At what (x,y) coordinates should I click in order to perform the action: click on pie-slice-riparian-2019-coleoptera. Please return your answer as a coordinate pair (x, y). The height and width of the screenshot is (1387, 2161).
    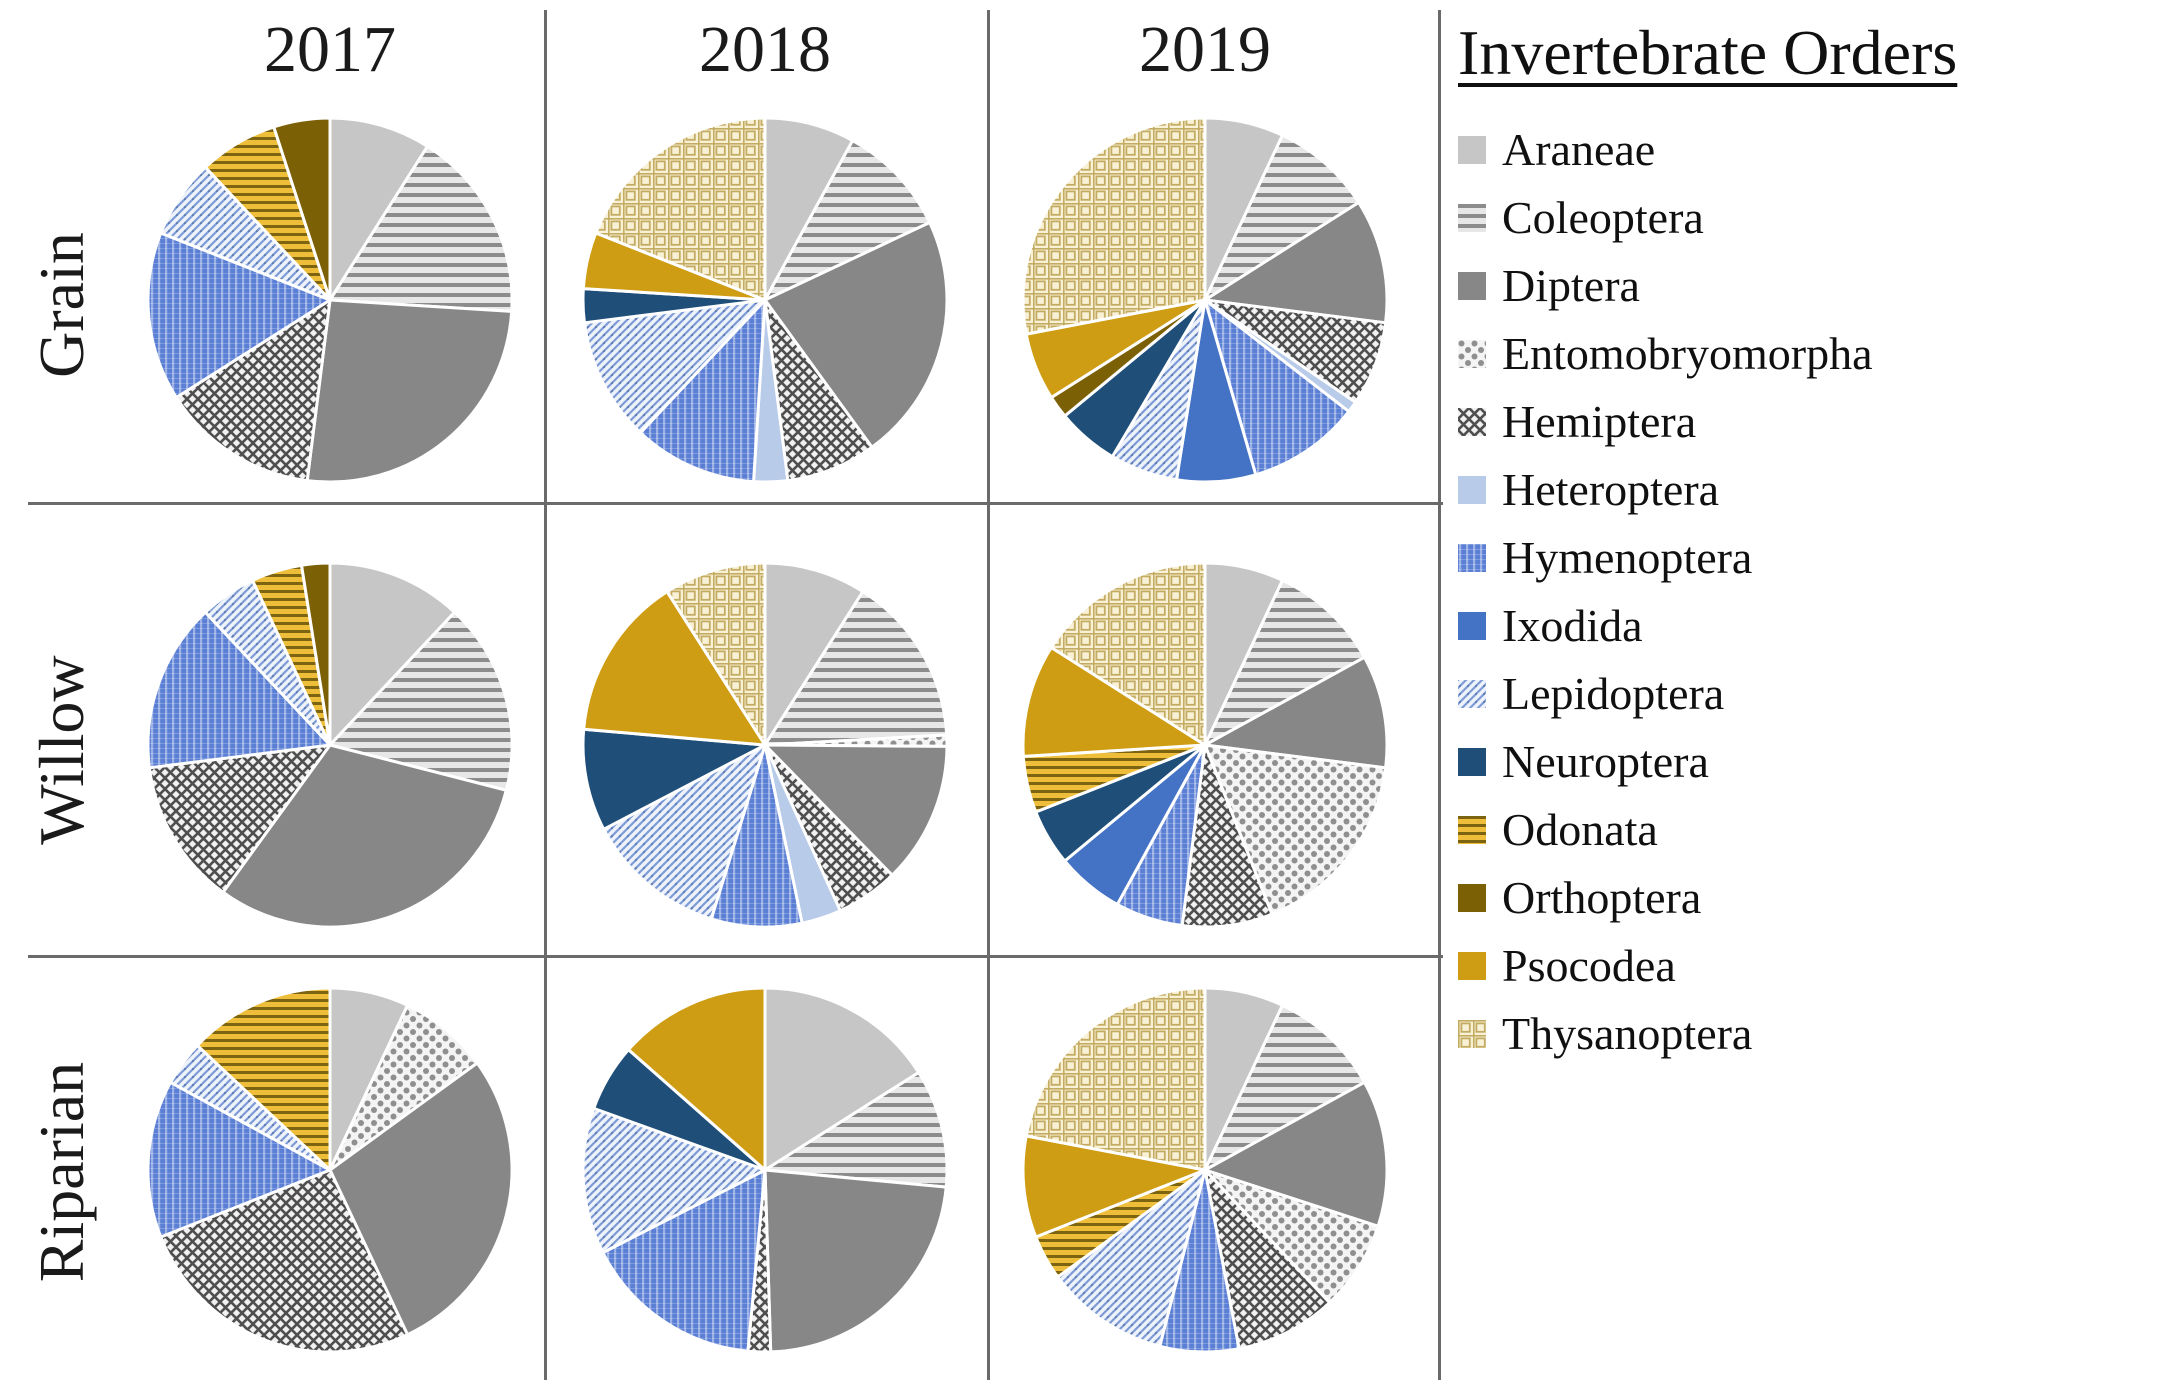
    Looking at the image, I should click on (1284, 1087).